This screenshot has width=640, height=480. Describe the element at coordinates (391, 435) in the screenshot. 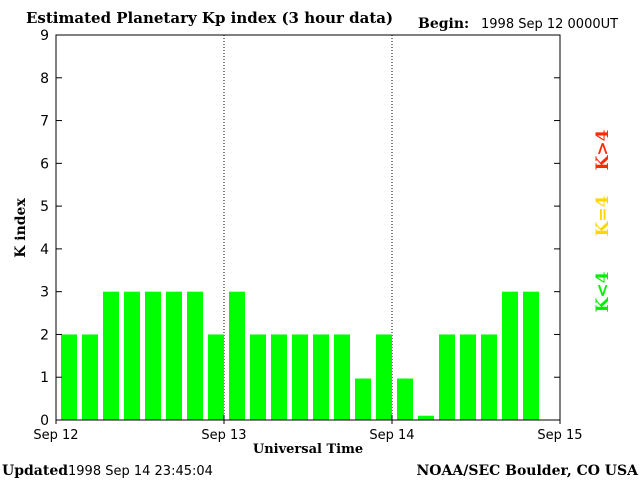

I see `x-tick-label: Sep 14` at that location.